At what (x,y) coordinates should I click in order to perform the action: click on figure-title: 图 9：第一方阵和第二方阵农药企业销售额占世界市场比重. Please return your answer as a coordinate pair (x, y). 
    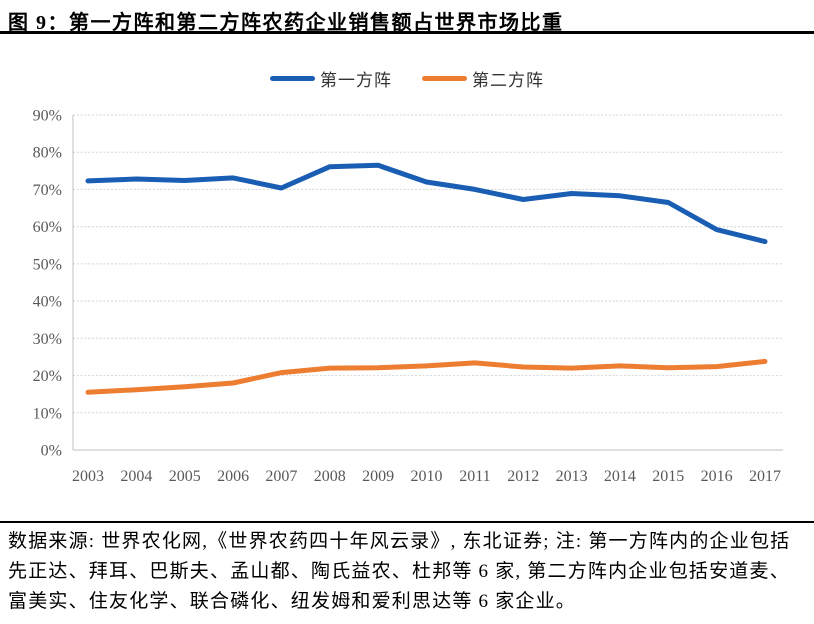
    Looking at the image, I should click on (286, 23).